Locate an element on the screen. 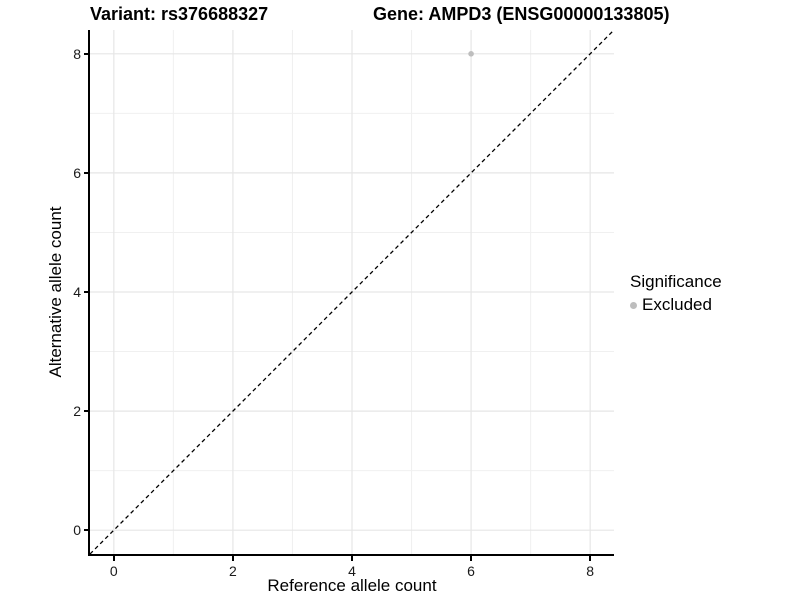 The height and width of the screenshot is (600, 800). y-tick-label: 0 is located at coordinates (77, 530).